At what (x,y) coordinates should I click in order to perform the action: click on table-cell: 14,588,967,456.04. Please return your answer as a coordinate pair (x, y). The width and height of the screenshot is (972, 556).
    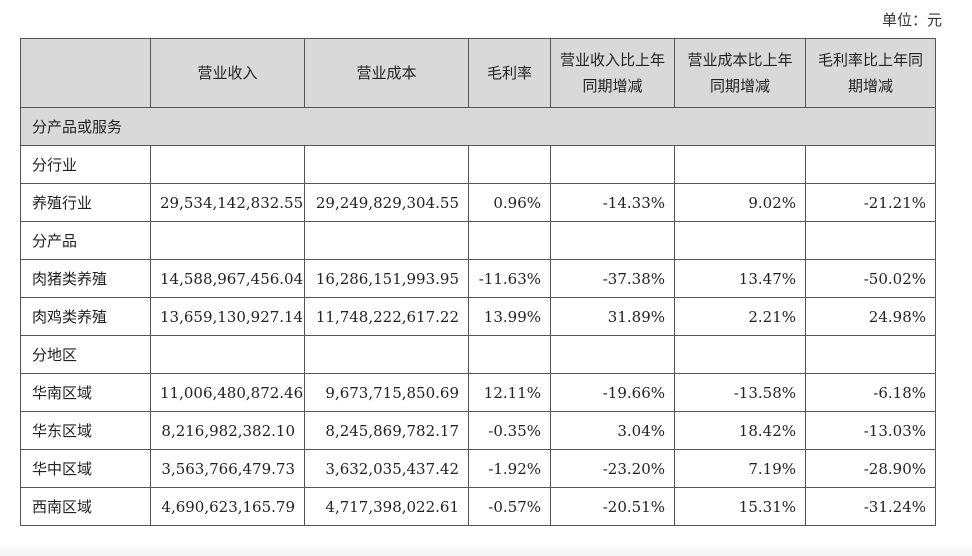
    Looking at the image, I should click on (227, 278).